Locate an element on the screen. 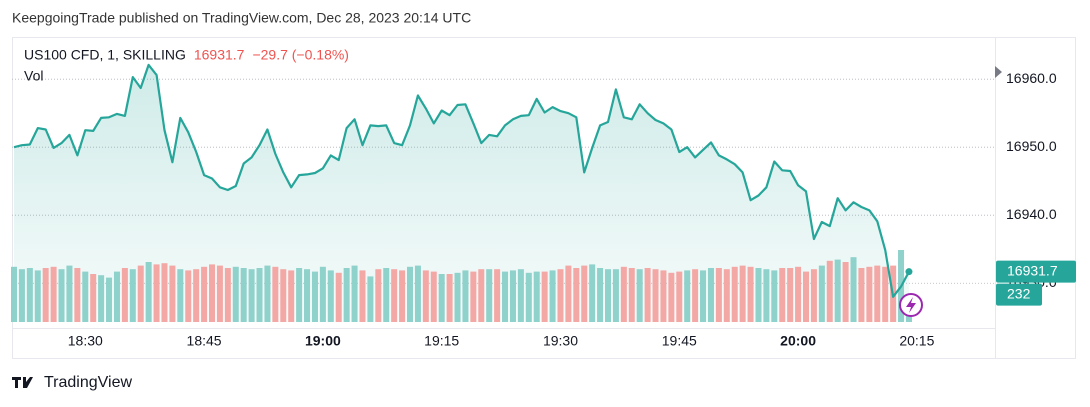 The width and height of the screenshot is (1090, 407). x-tick-label: 19:45 is located at coordinates (679, 341).